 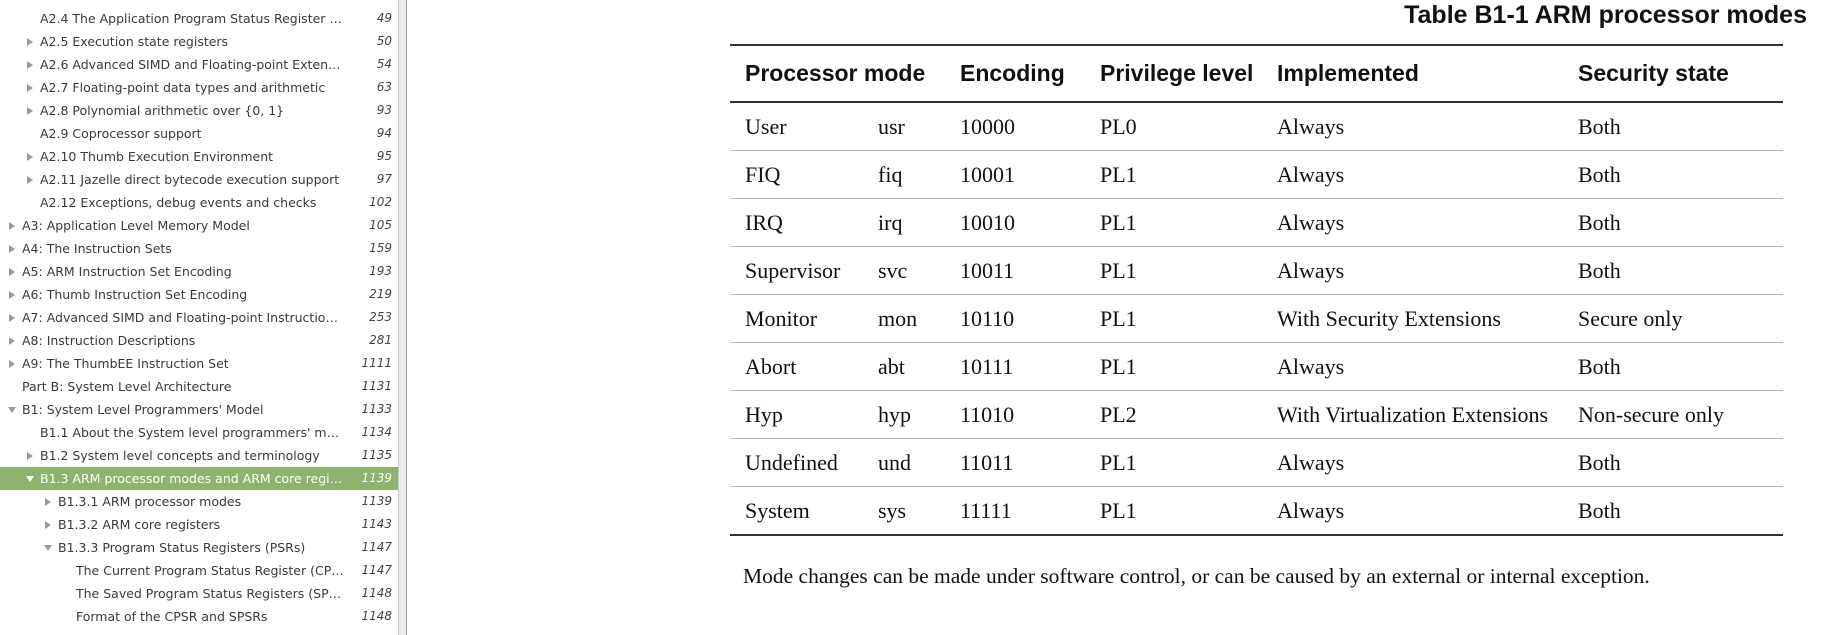 What do you see at coordinates (1256, 222) in the screenshot?
I see `table-row: IRQ irq 10010 PL1 Always Both` at bounding box center [1256, 222].